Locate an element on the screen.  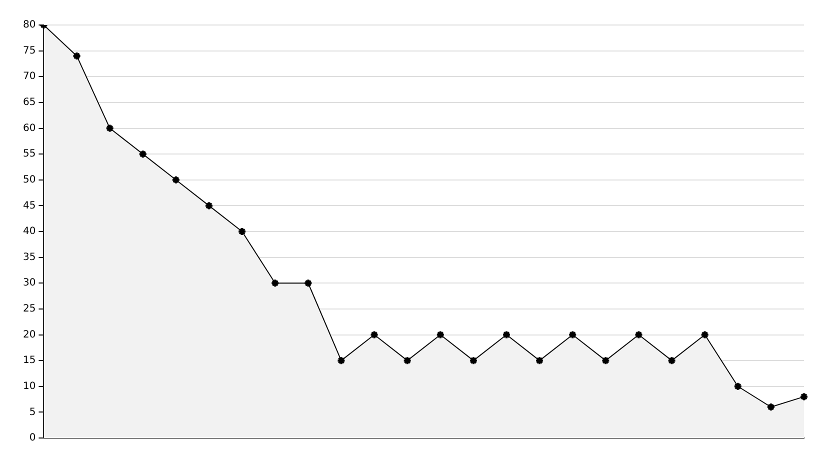
y-tick-label: 10 is located at coordinates (29, 386).